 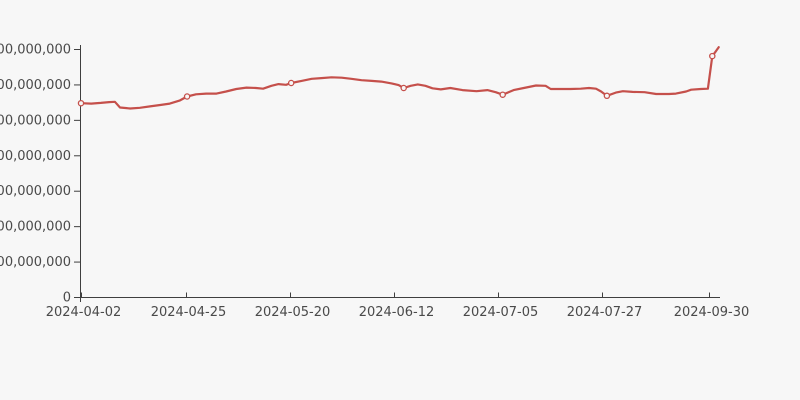 What do you see at coordinates (35, 156) in the screenshot?
I see `y-axis-tick-label: 400,000,000` at bounding box center [35, 156].